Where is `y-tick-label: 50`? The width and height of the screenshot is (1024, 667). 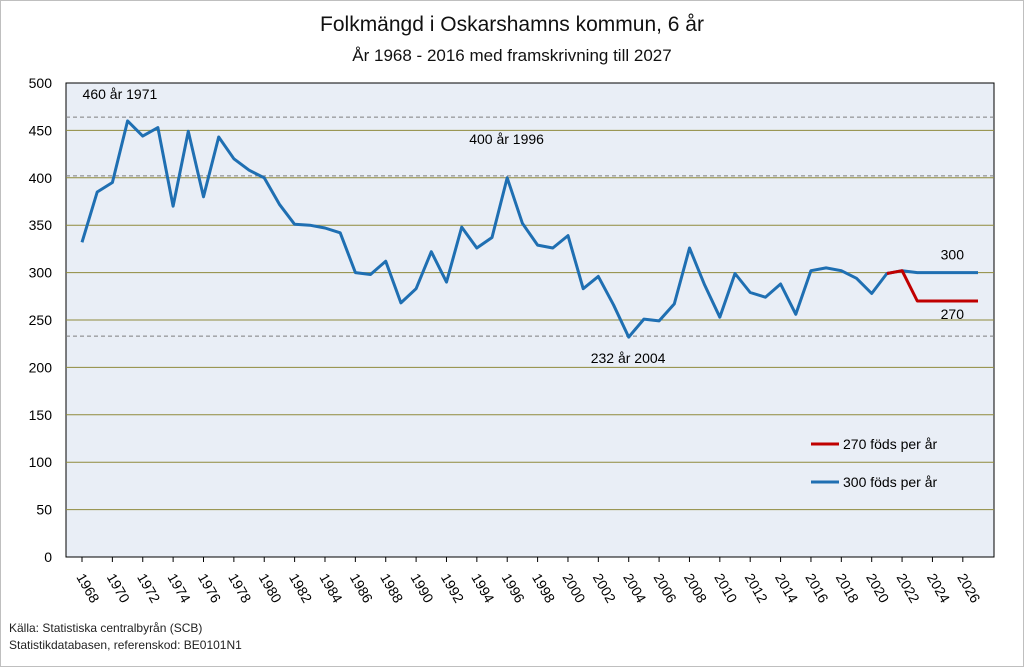
y-tick-label: 50 is located at coordinates (44, 510).